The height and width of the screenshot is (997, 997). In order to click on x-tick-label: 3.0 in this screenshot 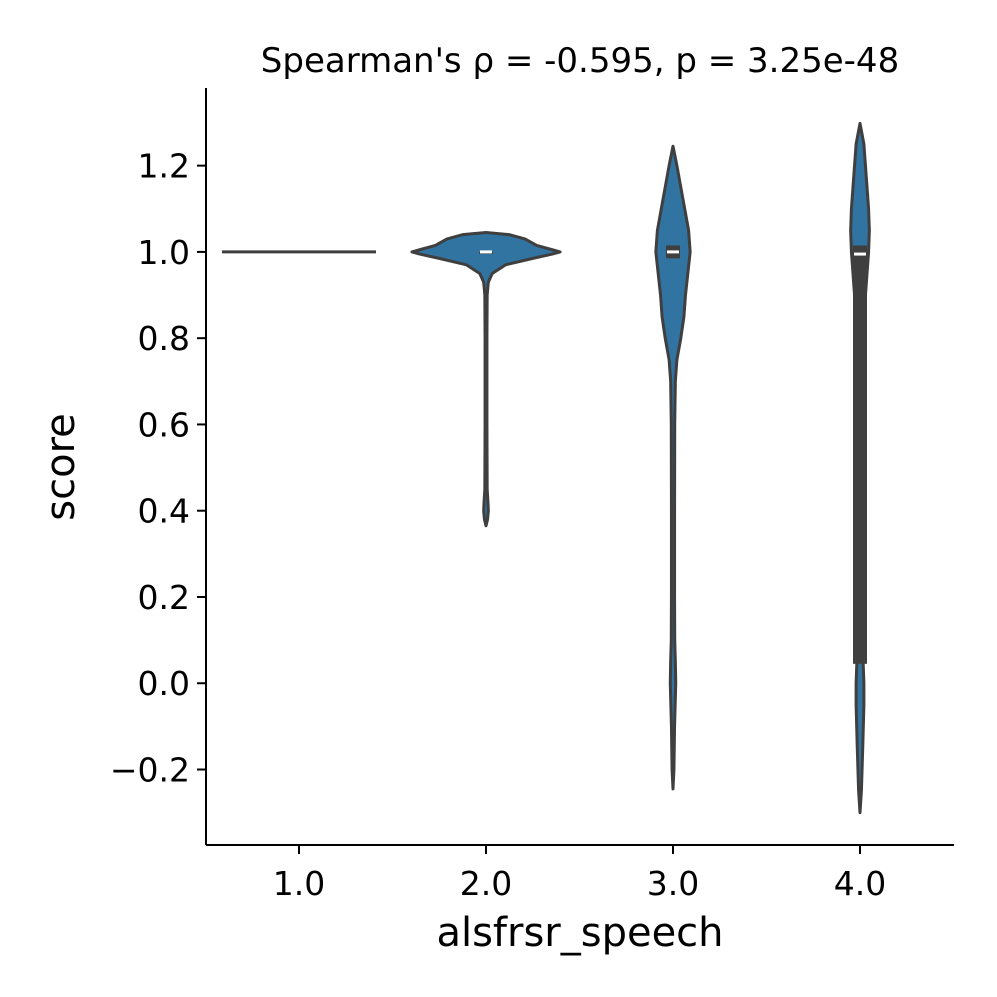, I will do `click(673, 883)`.